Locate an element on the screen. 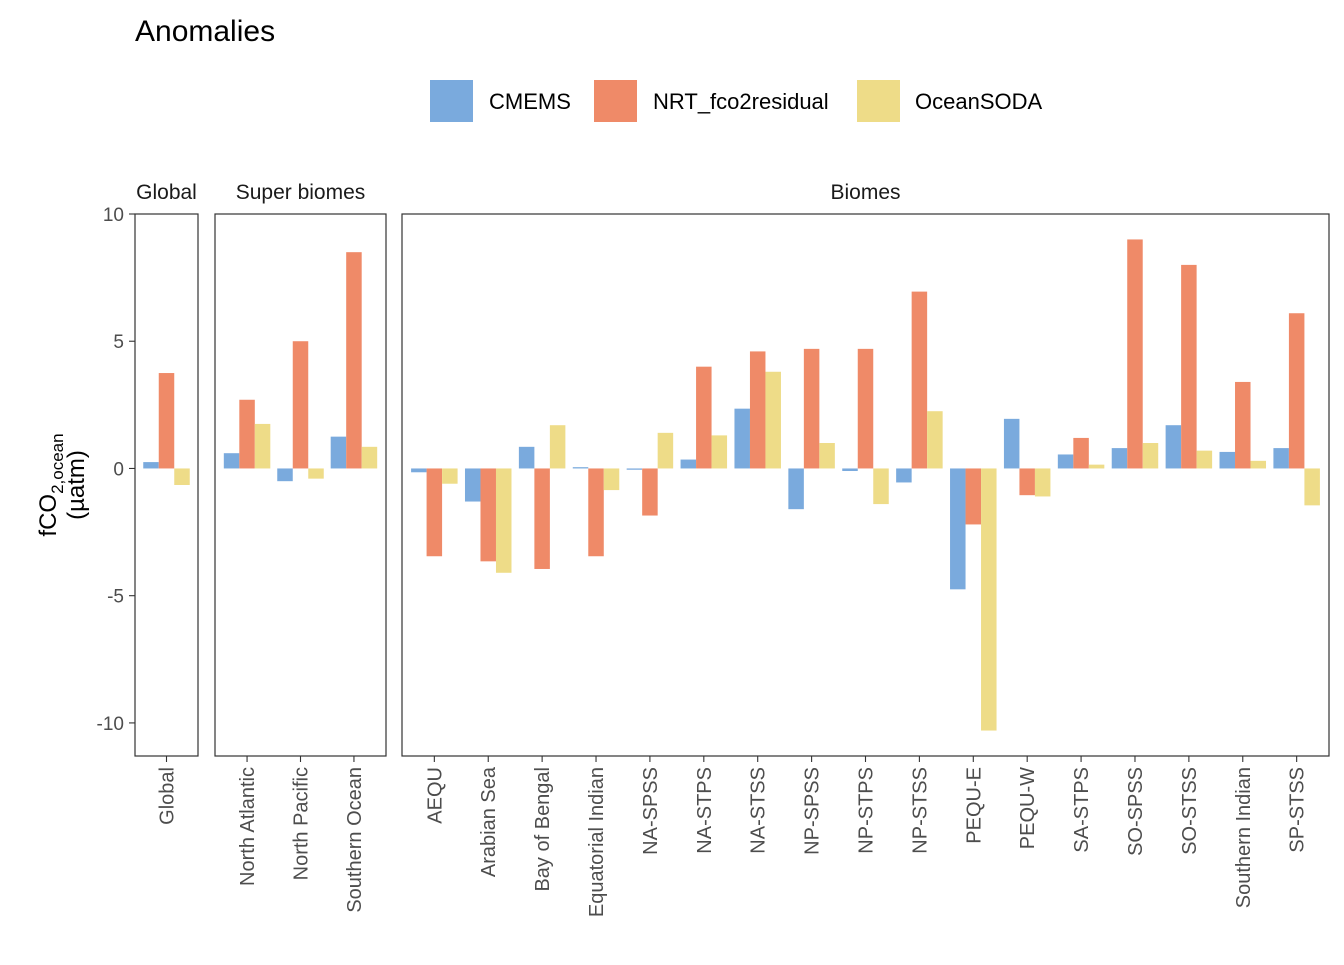 The width and height of the screenshot is (1344, 965). y-axis-title: fCO2,ocean (µatm) is located at coordinates (62, 484).